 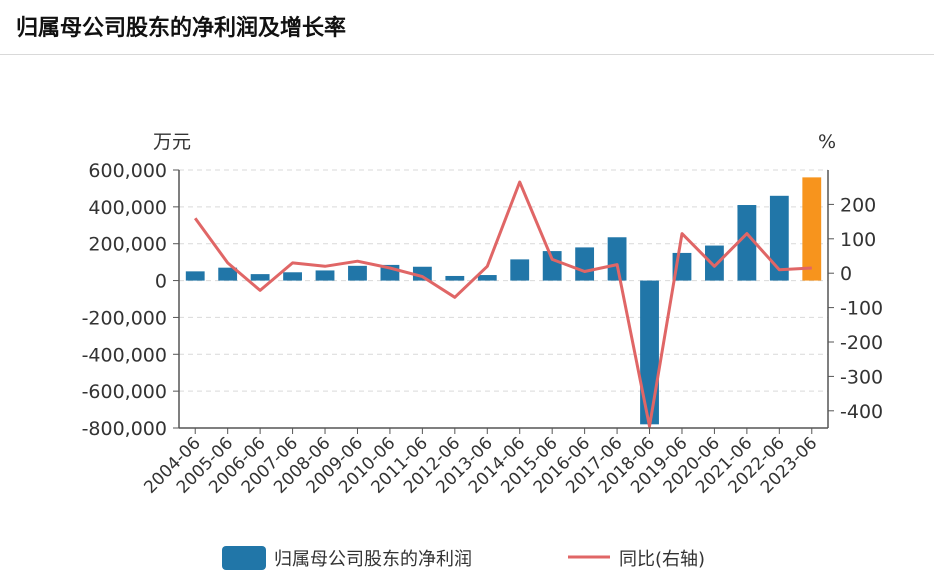 What do you see at coordinates (127, 208) in the screenshot?
I see `left-tick-label: 400,000` at bounding box center [127, 208].